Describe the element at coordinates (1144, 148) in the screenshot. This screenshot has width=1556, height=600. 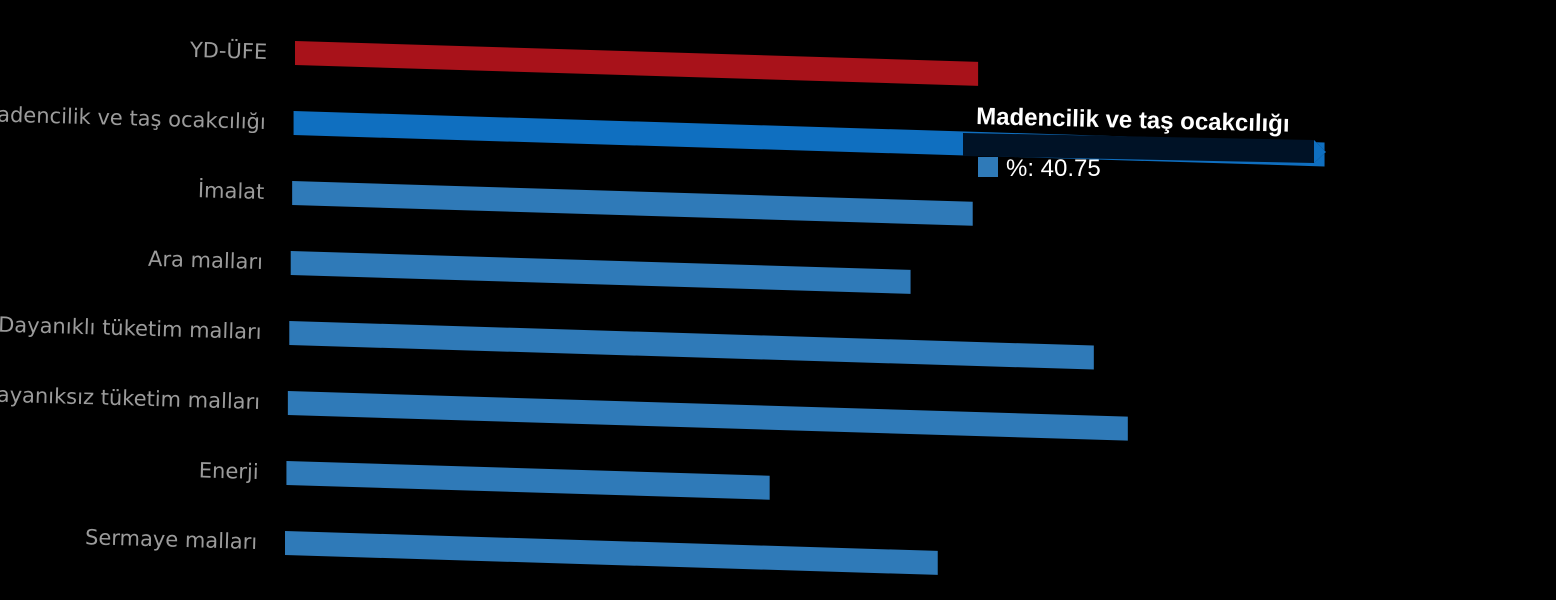
I see `tooltip-background` at that location.